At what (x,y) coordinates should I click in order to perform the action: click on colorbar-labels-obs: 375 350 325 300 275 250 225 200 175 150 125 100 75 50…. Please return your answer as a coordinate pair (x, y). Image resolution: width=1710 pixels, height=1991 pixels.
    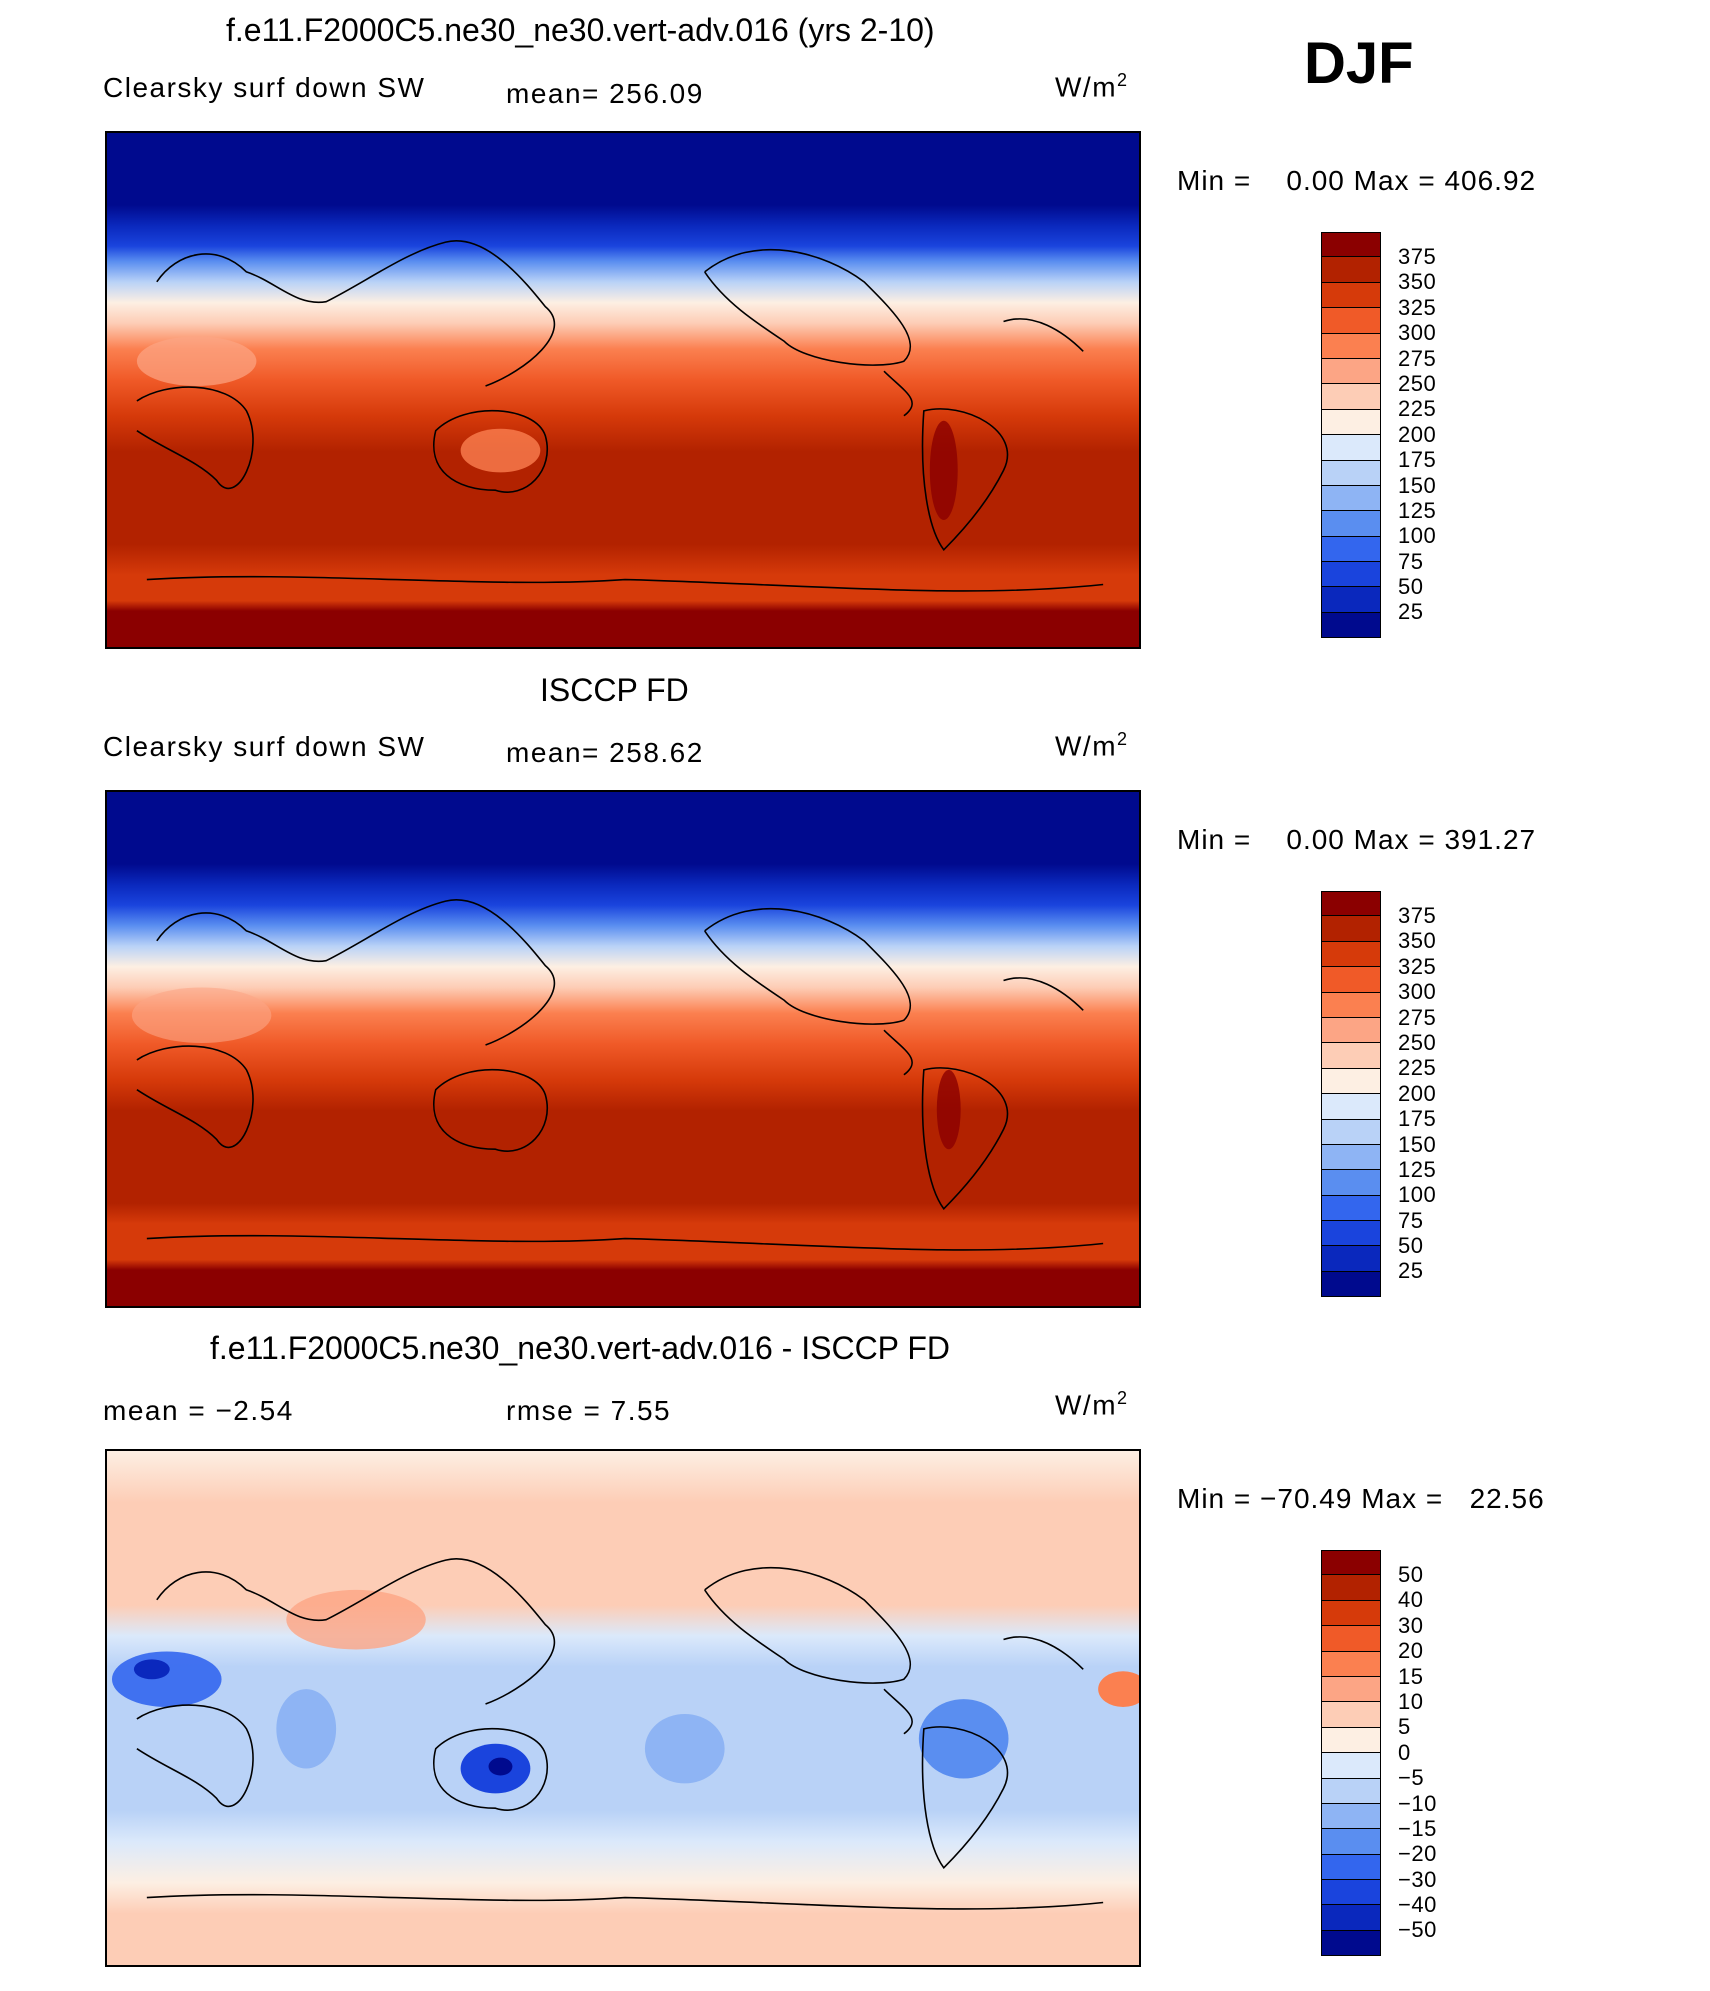
    Looking at the image, I should click on (1417, 1093).